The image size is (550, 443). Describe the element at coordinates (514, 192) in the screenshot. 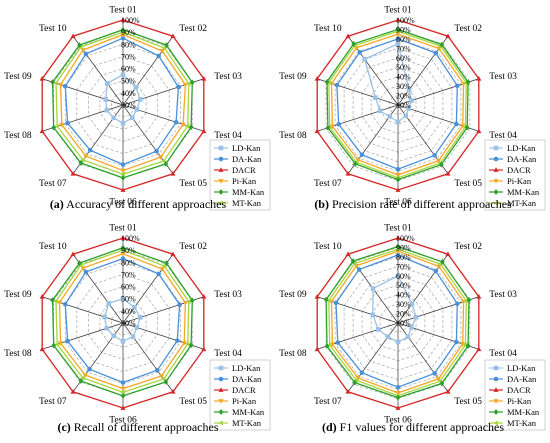

I see `legend-item: MM-Kan` at that location.